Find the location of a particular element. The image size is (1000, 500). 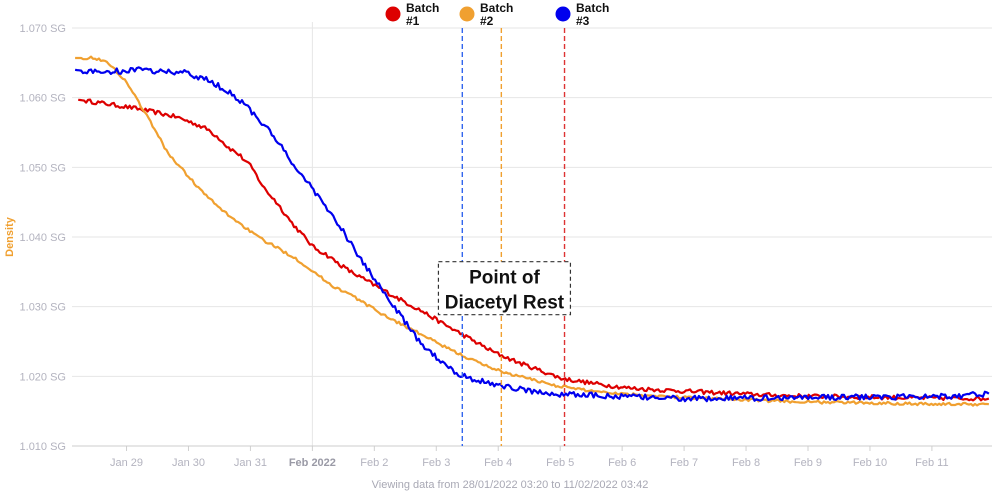

y-tick-label: 1.020 SG is located at coordinates (43, 377).